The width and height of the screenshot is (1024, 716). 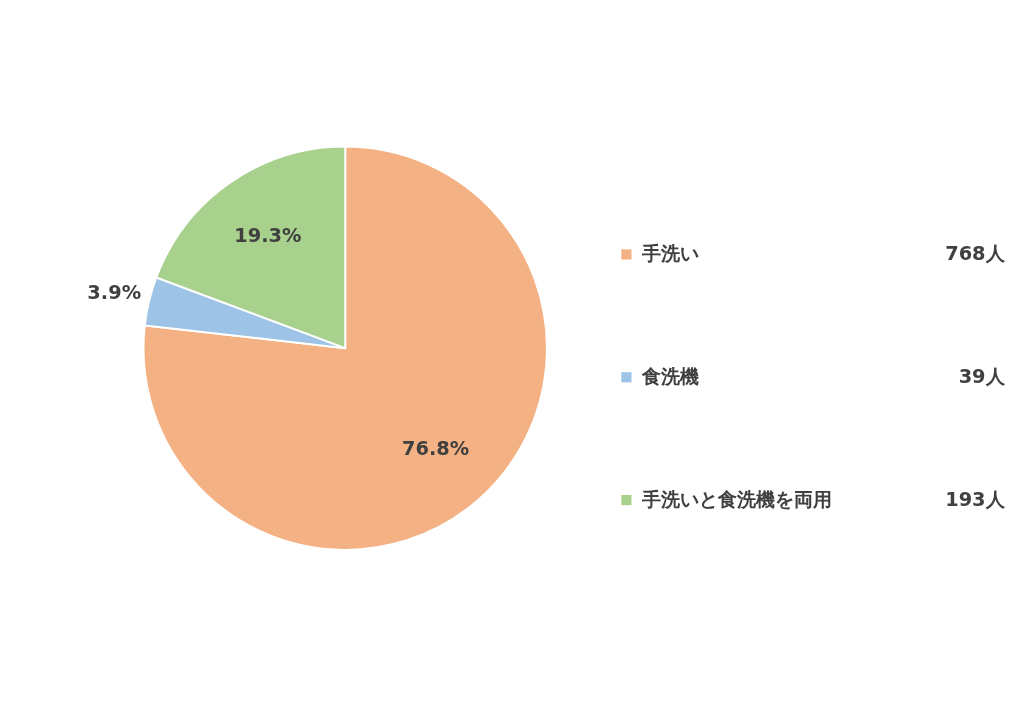 What do you see at coordinates (982, 377) in the screenshot?
I see `text: 39人` at bounding box center [982, 377].